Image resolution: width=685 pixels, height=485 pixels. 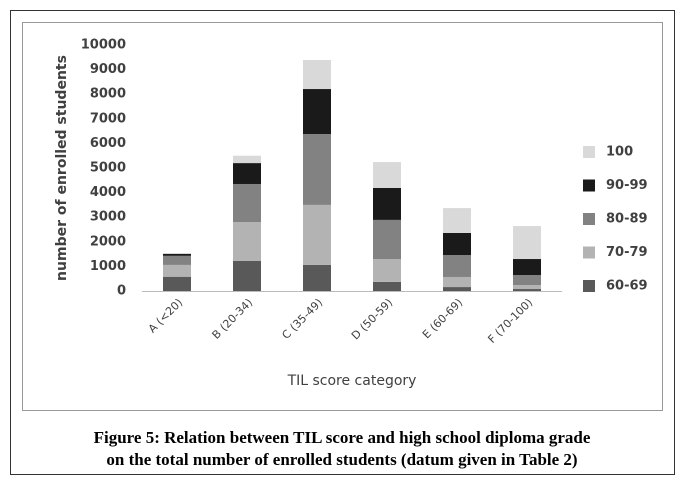 I want to click on x-tick-label: D (50-59), so click(x=372, y=319).